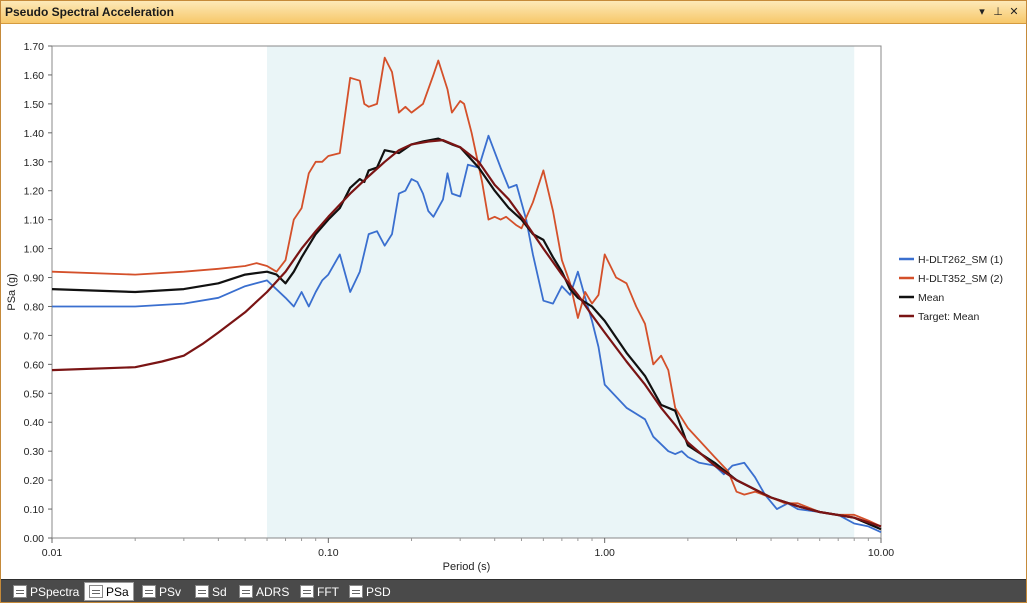  Describe the element at coordinates (149, 591) in the screenshot. I see `psv-icon` at that location.